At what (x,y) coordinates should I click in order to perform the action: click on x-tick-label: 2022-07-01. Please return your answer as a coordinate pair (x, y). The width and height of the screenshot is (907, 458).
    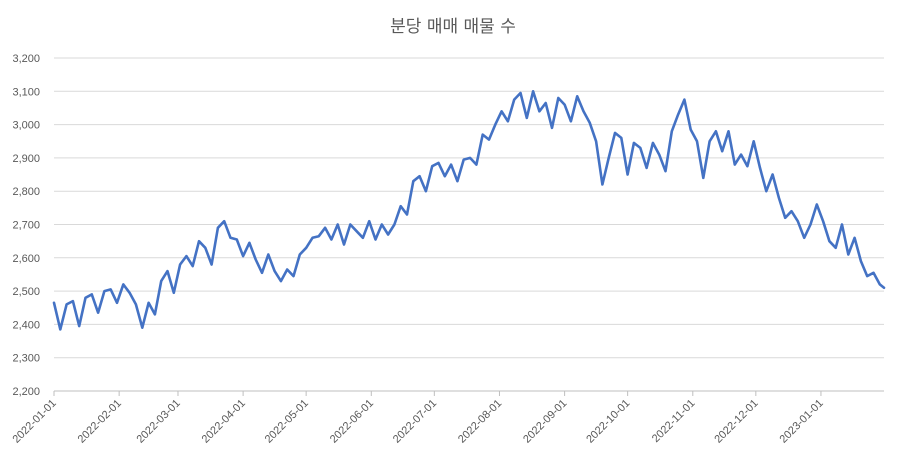
    Looking at the image, I should click on (415, 421).